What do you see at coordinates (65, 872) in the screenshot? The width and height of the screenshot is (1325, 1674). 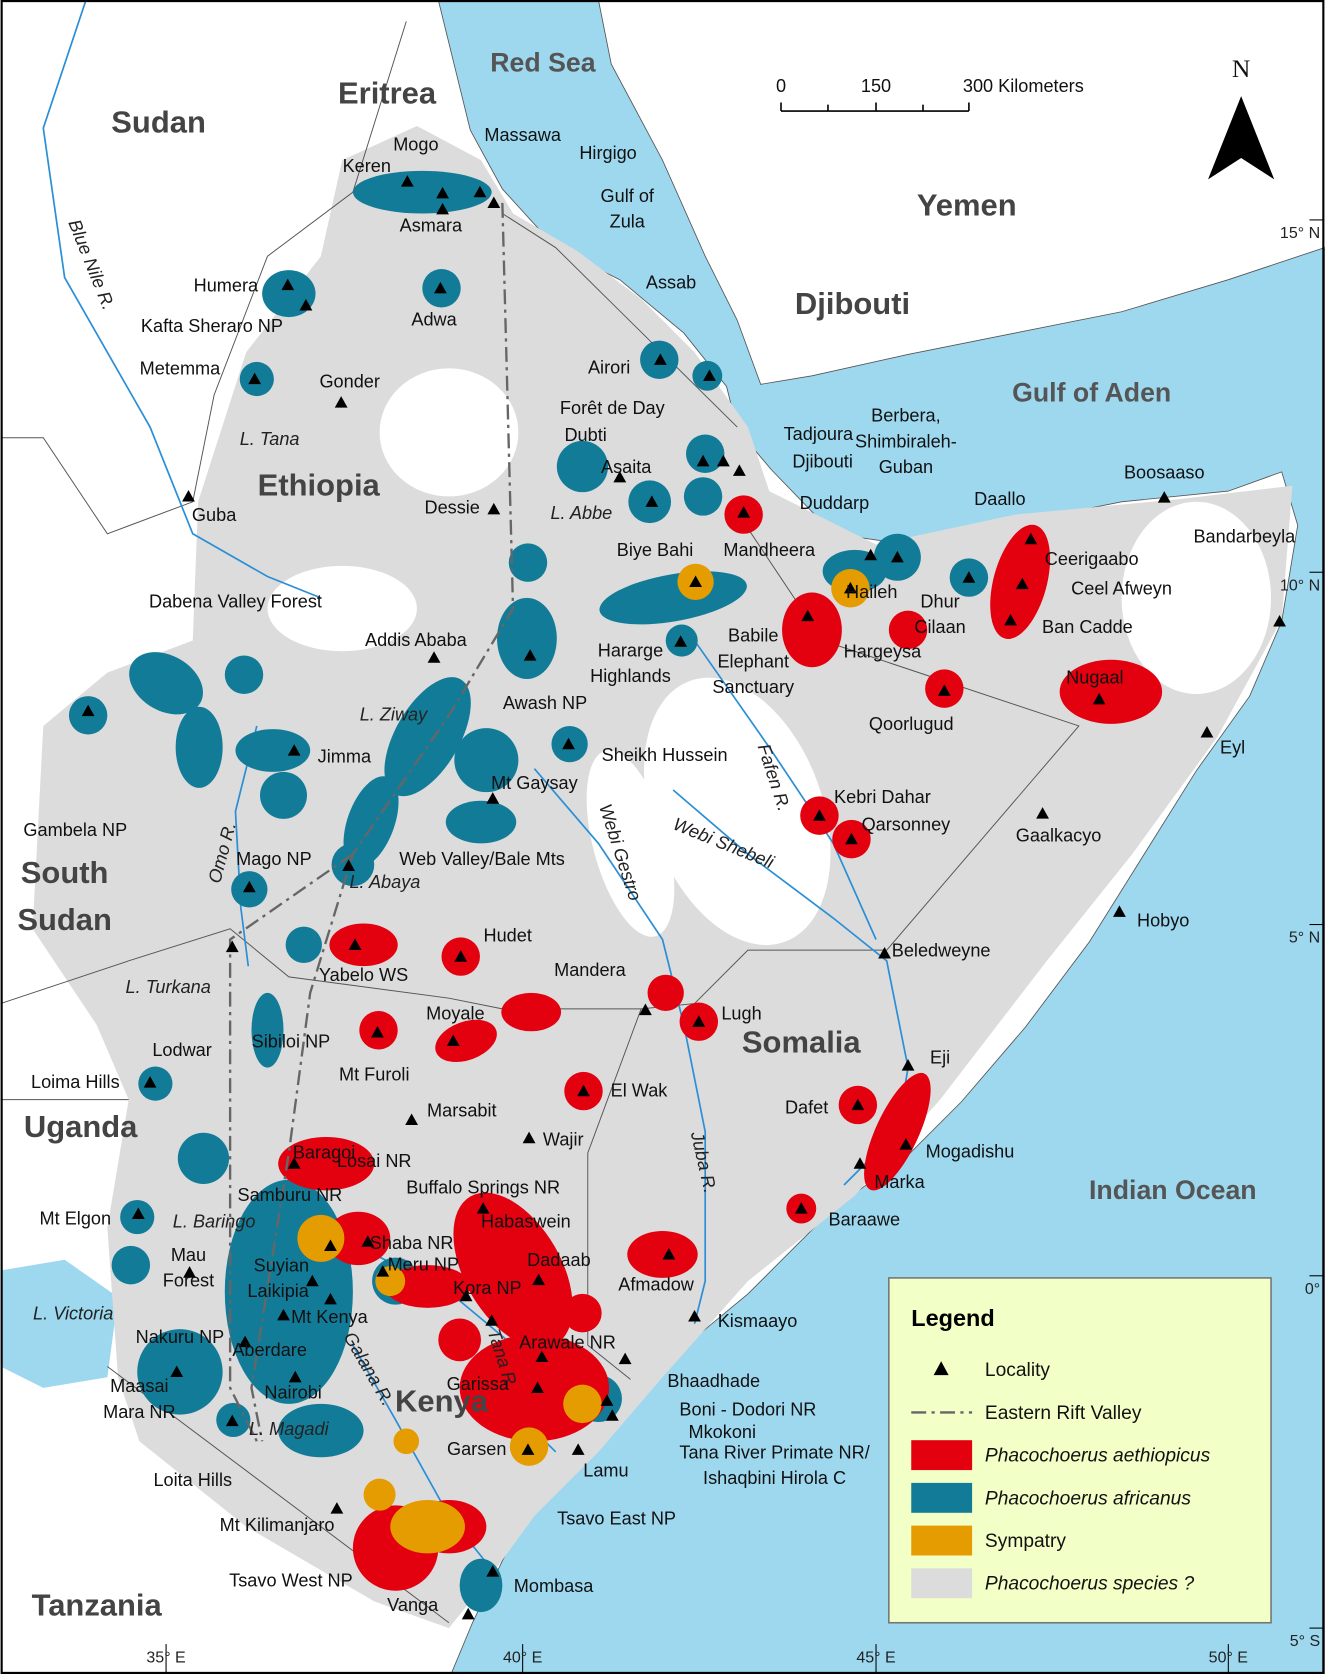 I see `country-label-line: South` at bounding box center [65, 872].